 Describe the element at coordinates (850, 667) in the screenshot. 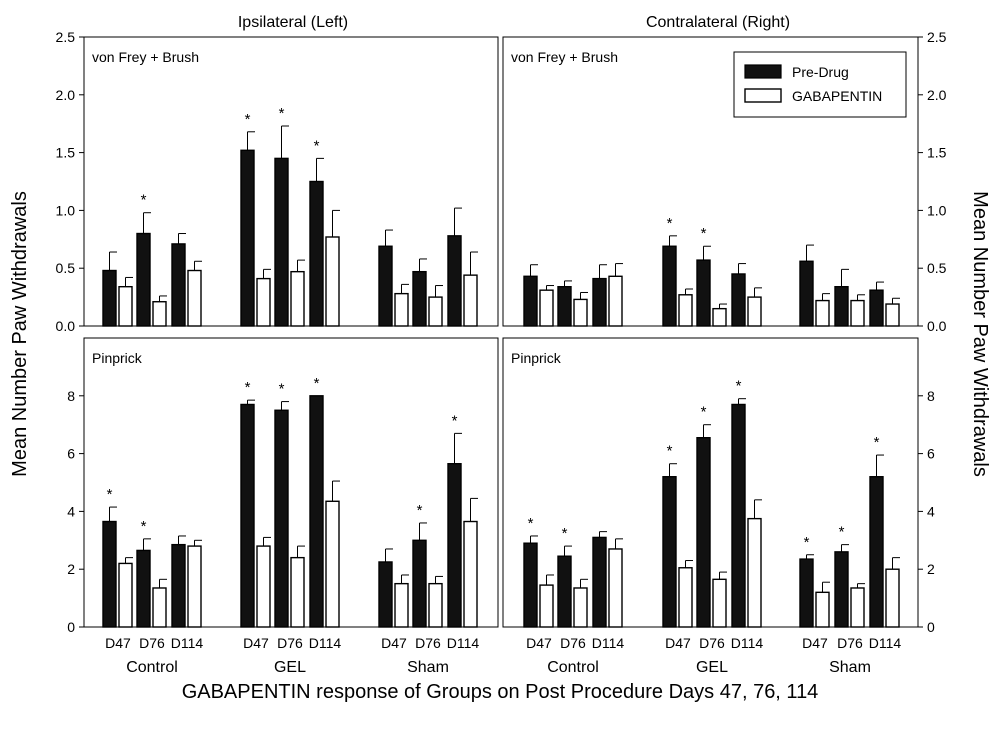

I see `group-label: Sham` at that location.